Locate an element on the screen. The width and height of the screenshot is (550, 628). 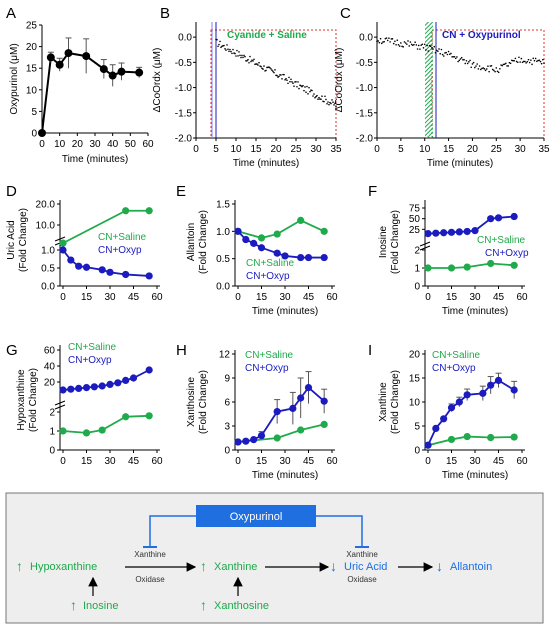
y-tick-label: 3 is located at coordinates (227, 427).